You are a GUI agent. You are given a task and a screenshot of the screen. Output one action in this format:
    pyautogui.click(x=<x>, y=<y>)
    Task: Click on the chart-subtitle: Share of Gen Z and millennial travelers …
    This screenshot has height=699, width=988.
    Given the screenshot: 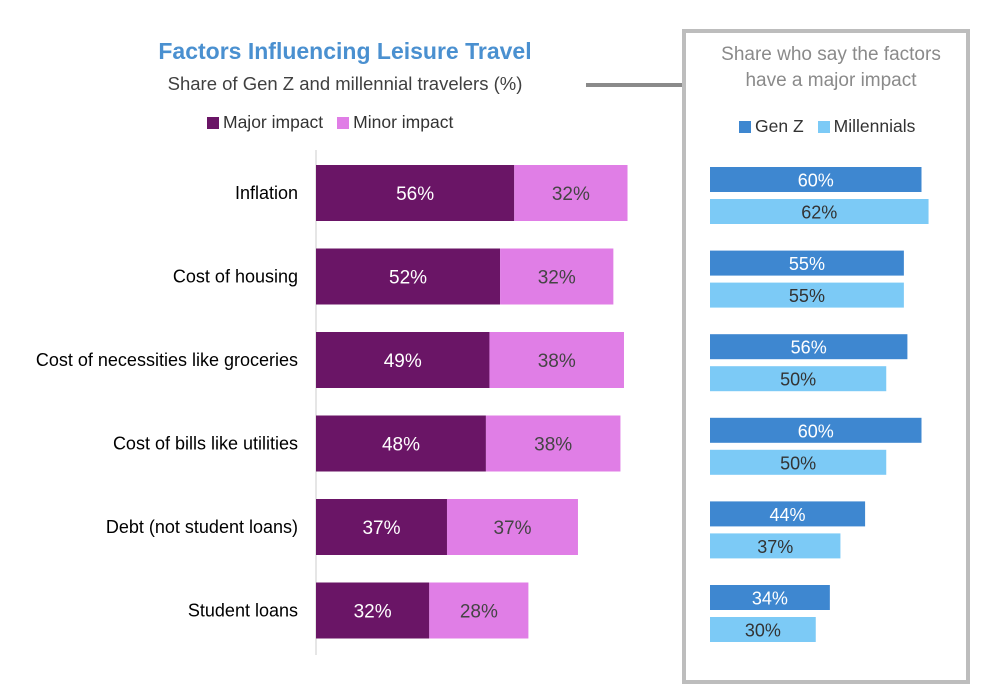 What is the action you would take?
    pyautogui.click(x=345, y=83)
    